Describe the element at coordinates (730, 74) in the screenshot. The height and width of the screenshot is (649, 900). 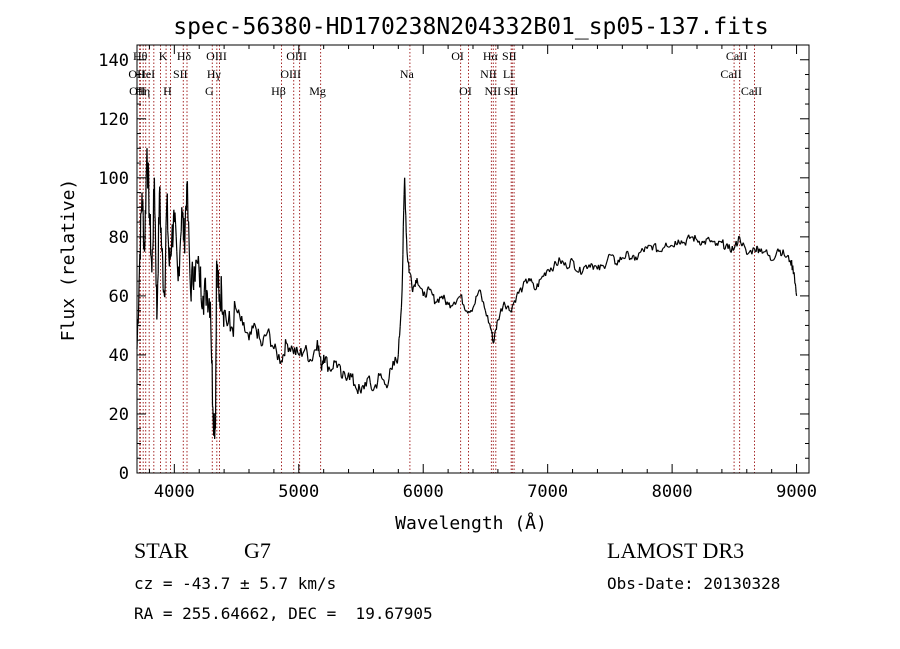
I see `line-marker-label: CaII` at that location.